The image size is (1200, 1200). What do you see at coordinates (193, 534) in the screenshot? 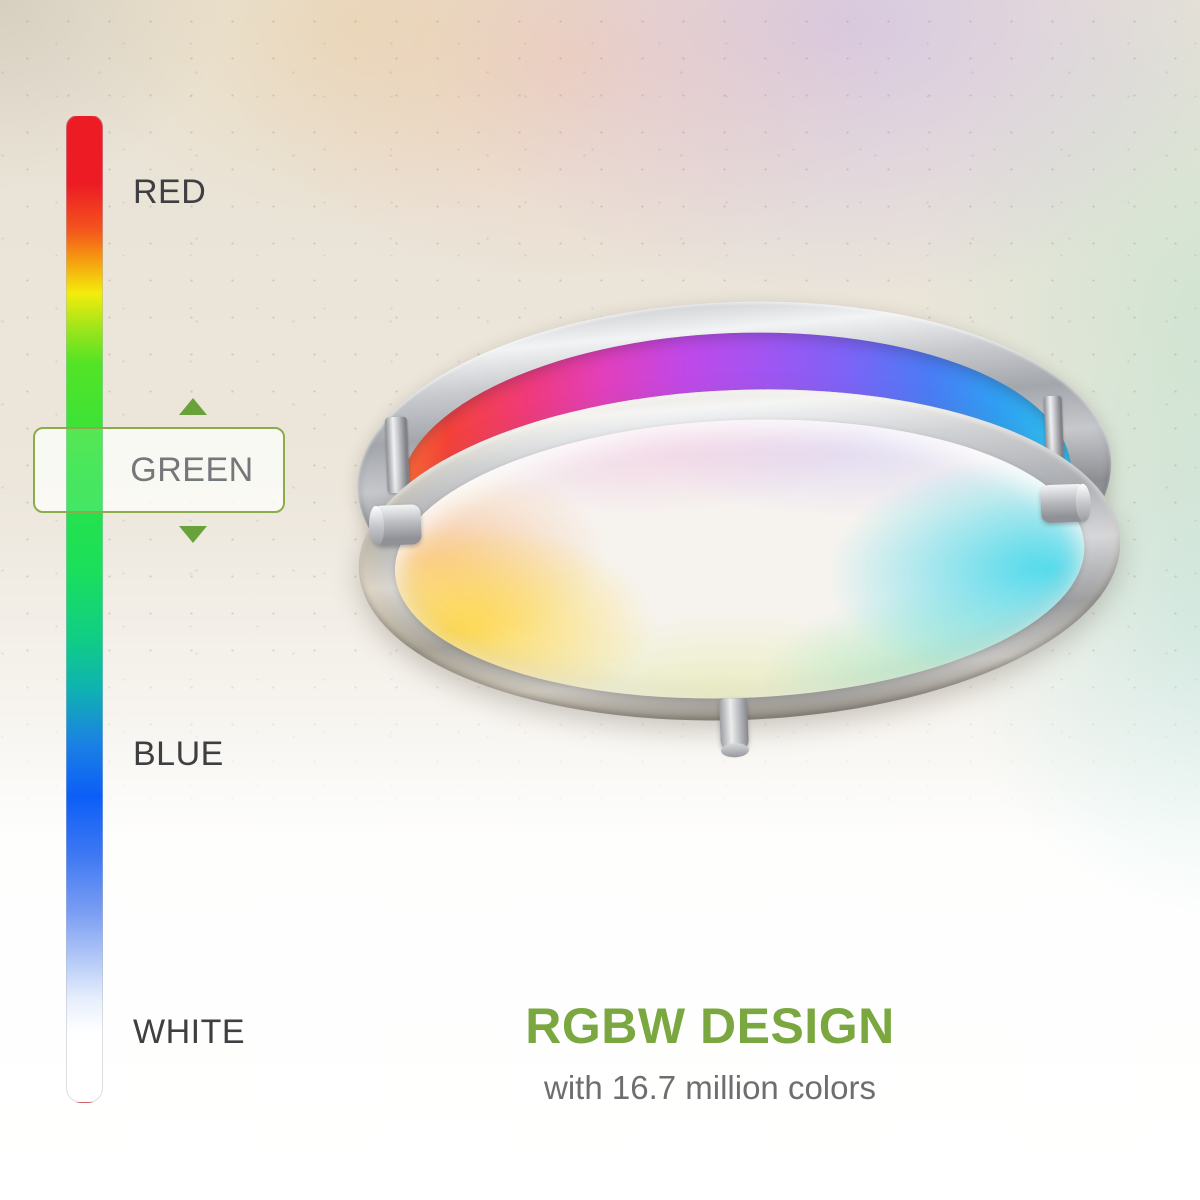
I see `down-arrow-icon` at bounding box center [193, 534].